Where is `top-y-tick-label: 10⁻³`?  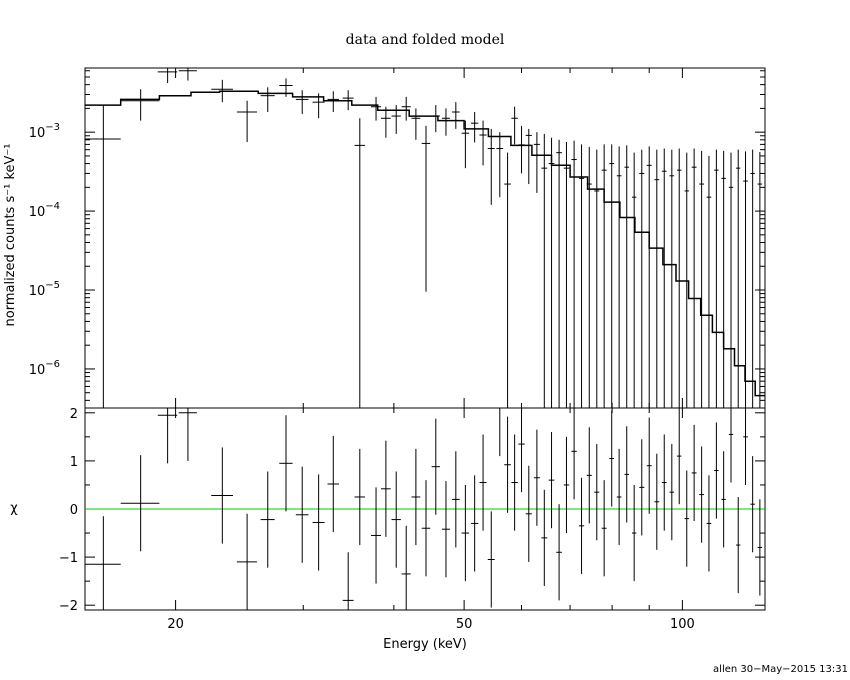 top-y-tick-label: 10⁻³ is located at coordinates (44, 131).